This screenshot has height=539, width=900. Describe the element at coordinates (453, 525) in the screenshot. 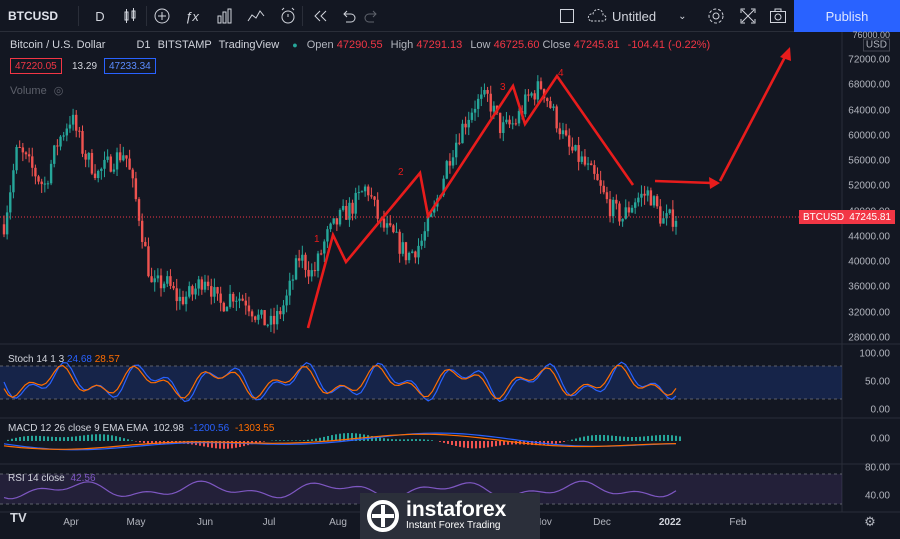

I see `watermark-tagline: Instant Forex Trading` at that location.